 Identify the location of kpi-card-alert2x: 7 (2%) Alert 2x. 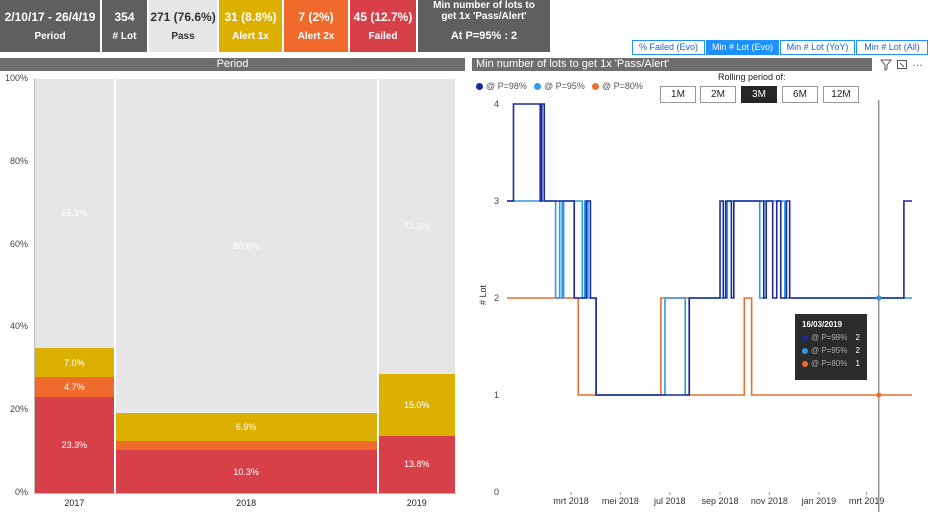
(316, 26).